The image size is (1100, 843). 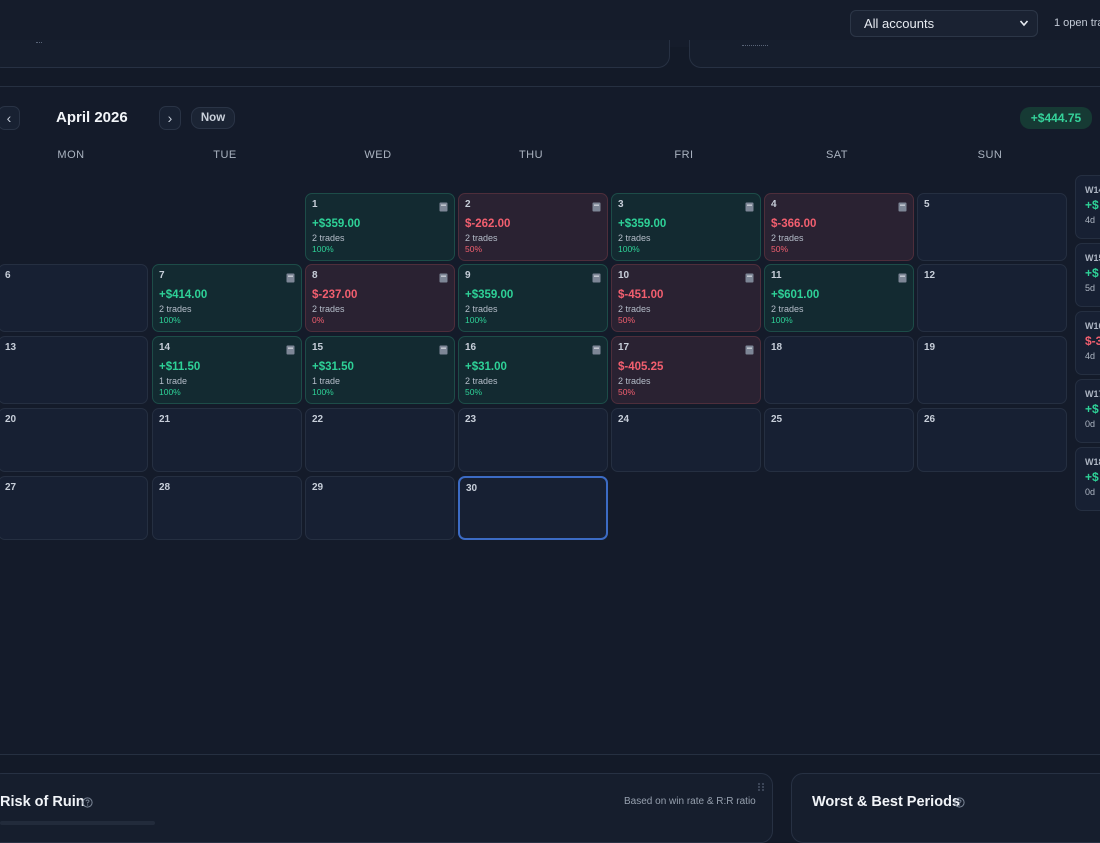 What do you see at coordinates (839, 370) in the screenshot?
I see `calendar-day: 18` at bounding box center [839, 370].